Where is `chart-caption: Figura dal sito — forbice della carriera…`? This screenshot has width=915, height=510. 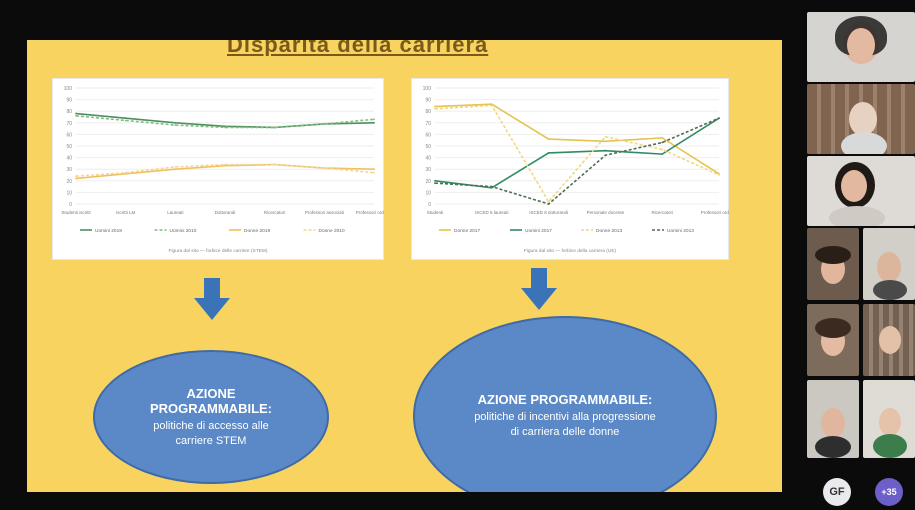
chart-caption: Figura dal sito — forbice della carriera… is located at coordinates (570, 251).